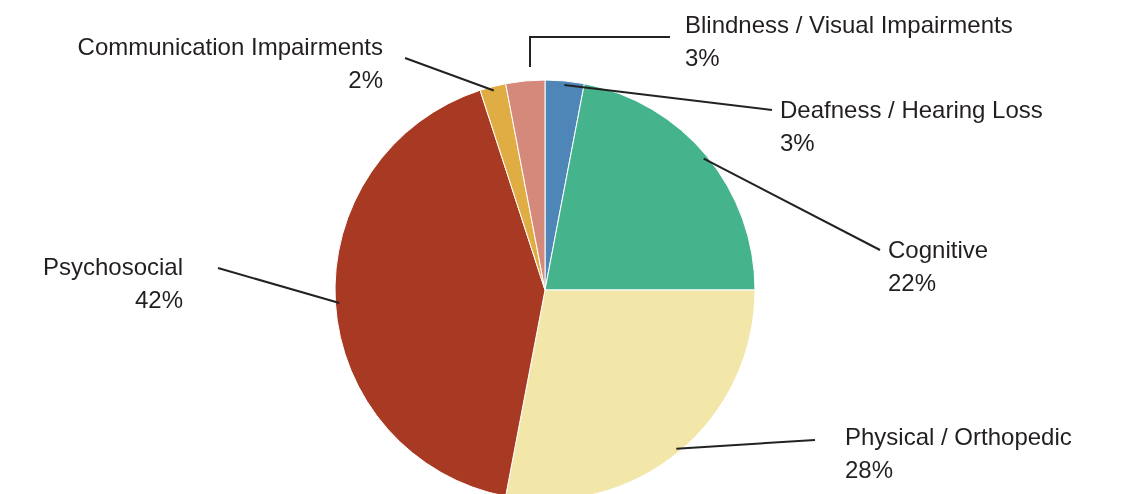 This screenshot has width=1133, height=494. What do you see at coordinates (912, 282) in the screenshot?
I see `data-label: 22%` at bounding box center [912, 282].